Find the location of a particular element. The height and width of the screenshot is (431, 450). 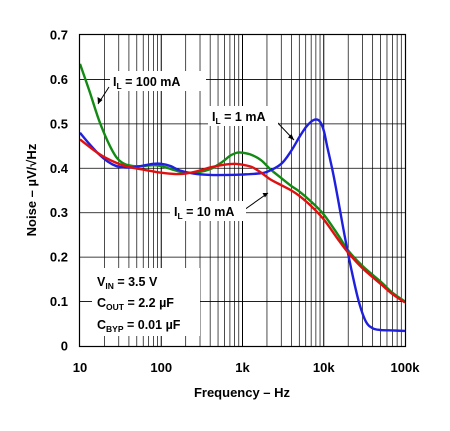

y-tick-label: 0.7 is located at coordinates (59, 35).